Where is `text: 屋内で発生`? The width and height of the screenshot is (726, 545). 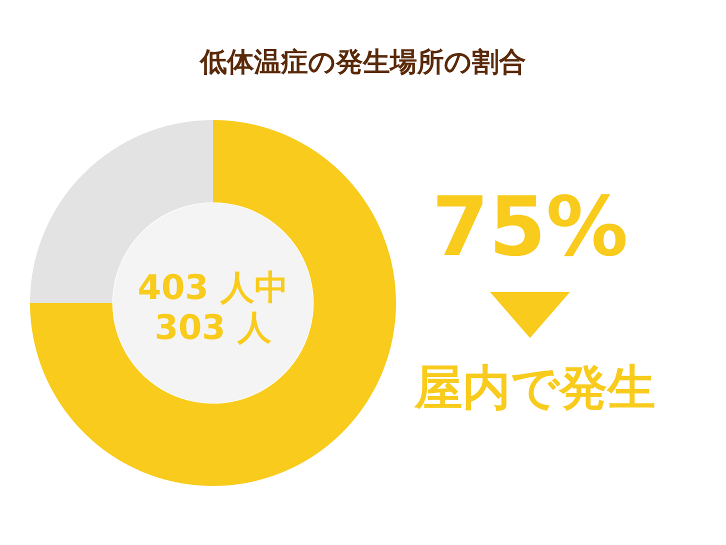
text: 屋内で発生 is located at coordinates (534, 388).